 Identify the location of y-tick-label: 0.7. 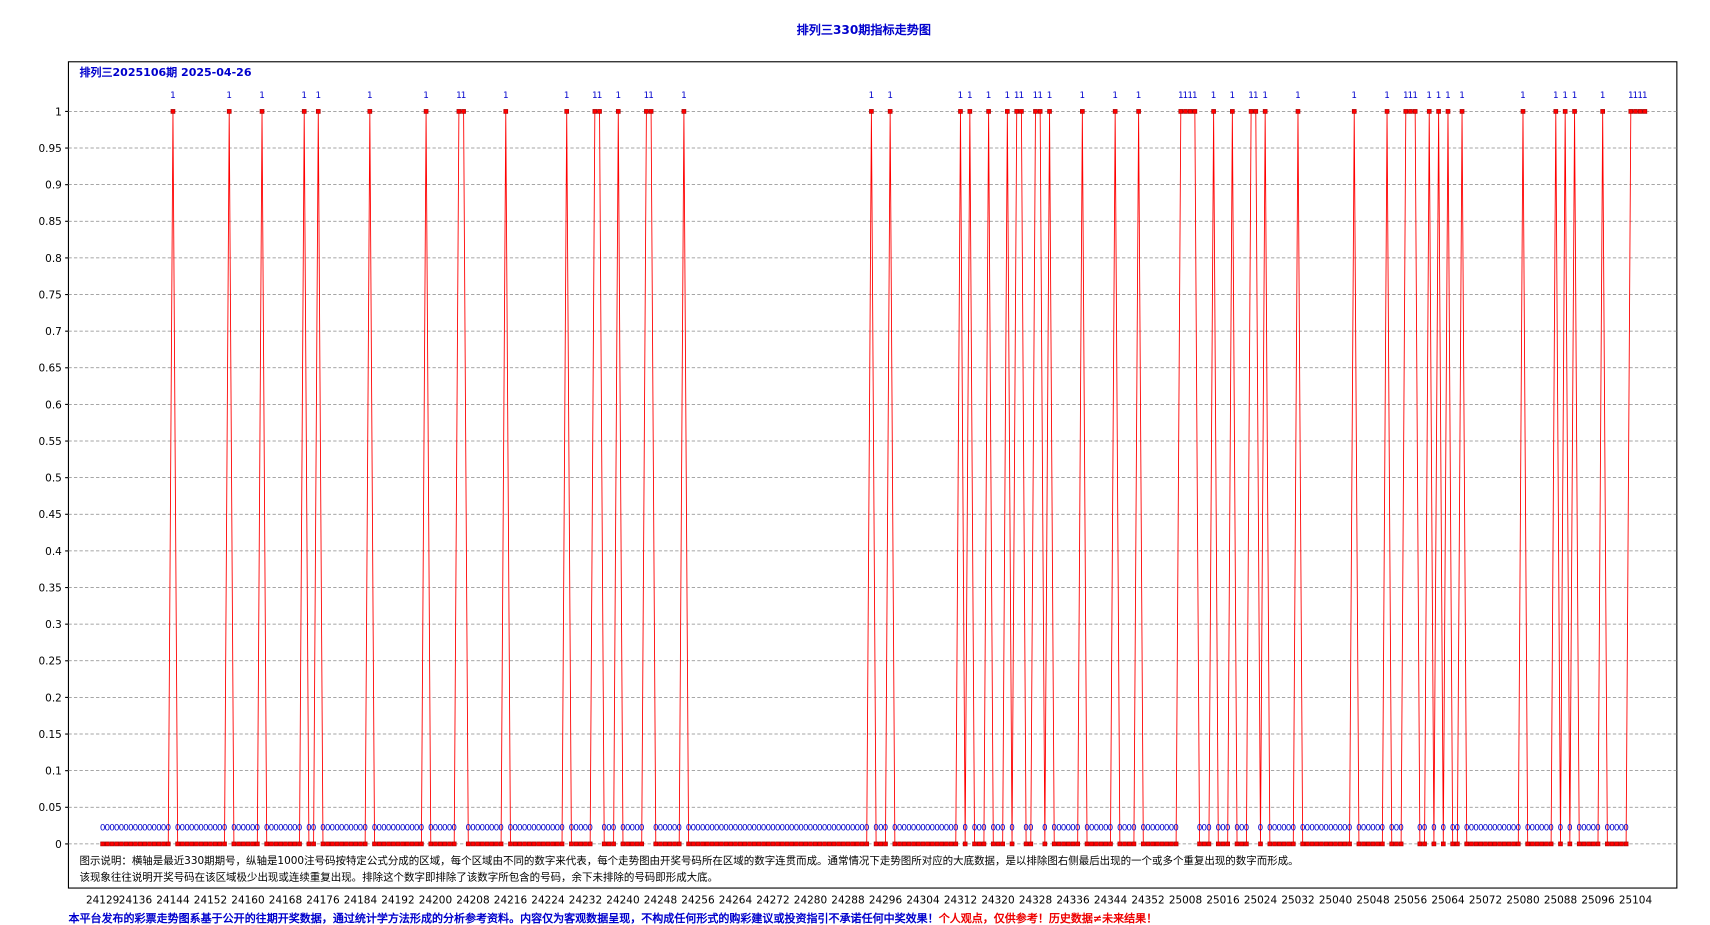
(53, 332).